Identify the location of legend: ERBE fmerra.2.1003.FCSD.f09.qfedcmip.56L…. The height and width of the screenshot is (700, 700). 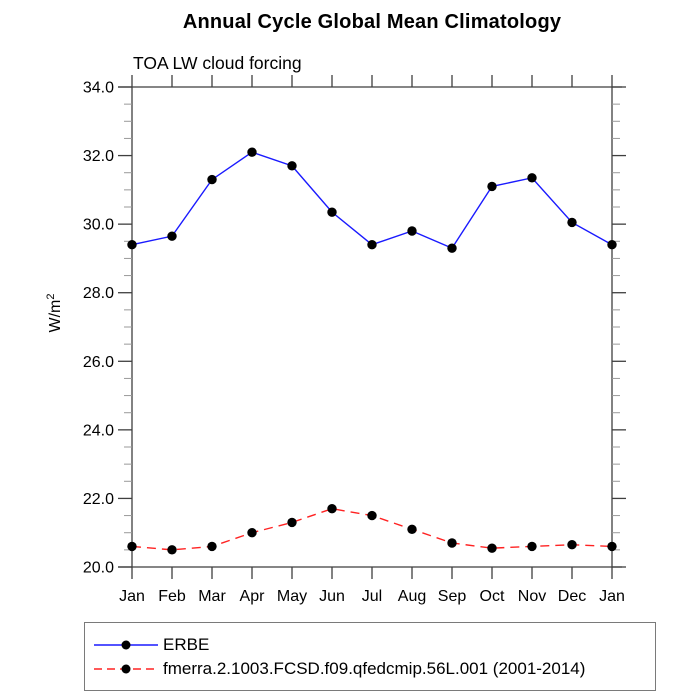
(370, 656).